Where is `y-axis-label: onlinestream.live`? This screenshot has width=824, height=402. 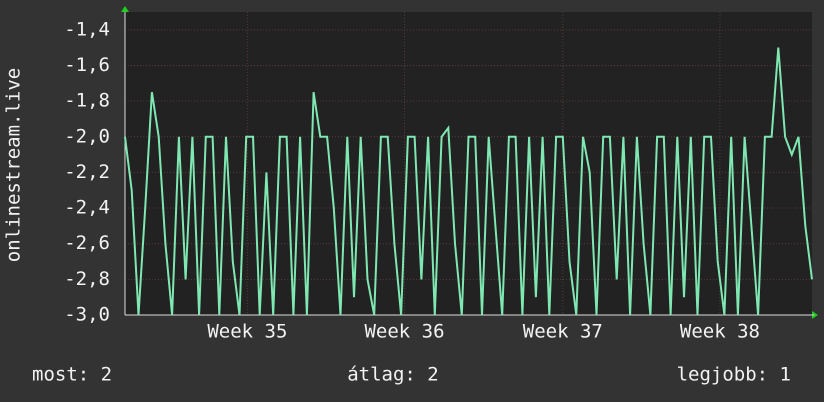
y-axis-label: onlinestream.live is located at coordinates (14, 165).